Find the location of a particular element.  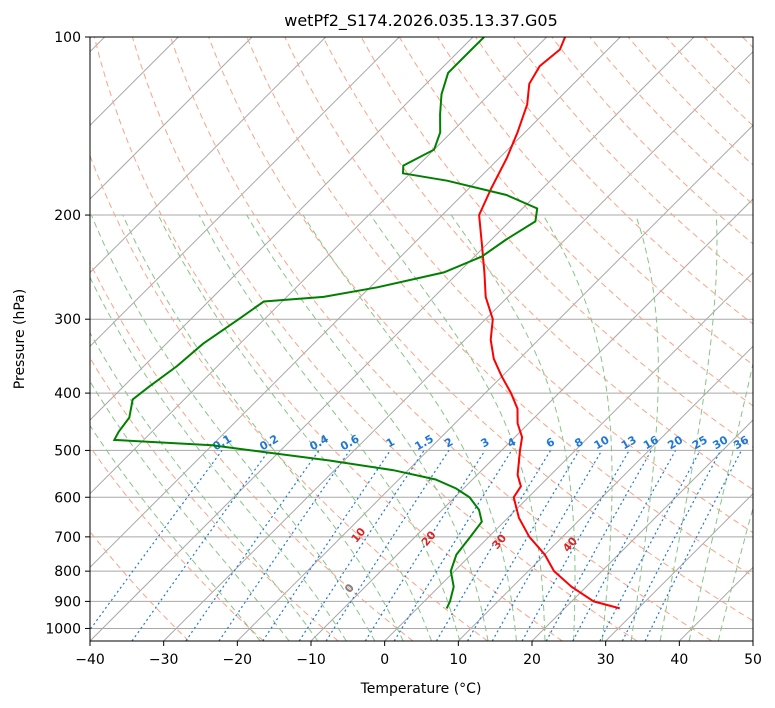

y-tick-label: 500 is located at coordinates (67, 451).